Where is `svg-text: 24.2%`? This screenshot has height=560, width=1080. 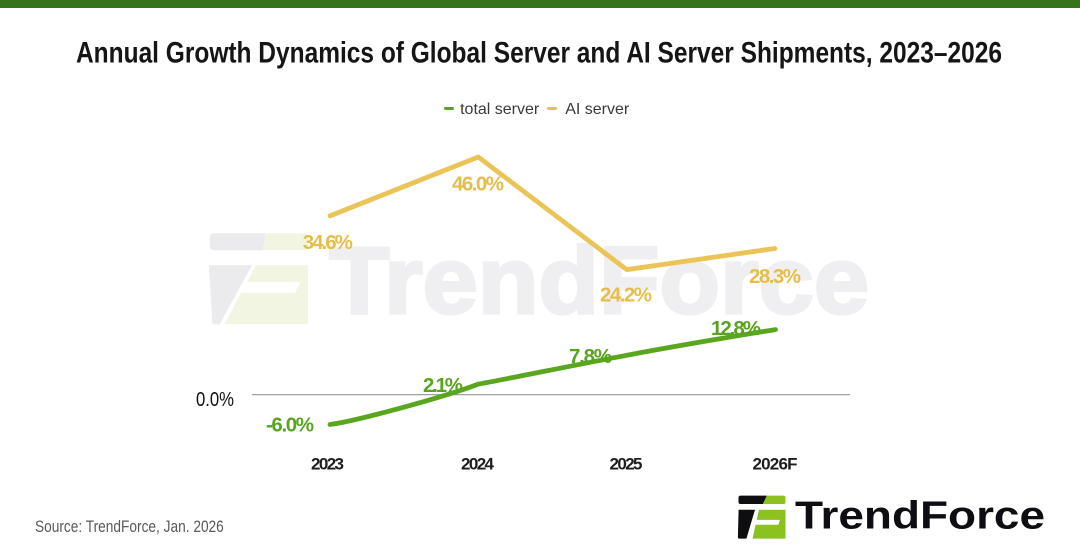 svg-text: 24.2% is located at coordinates (626, 295).